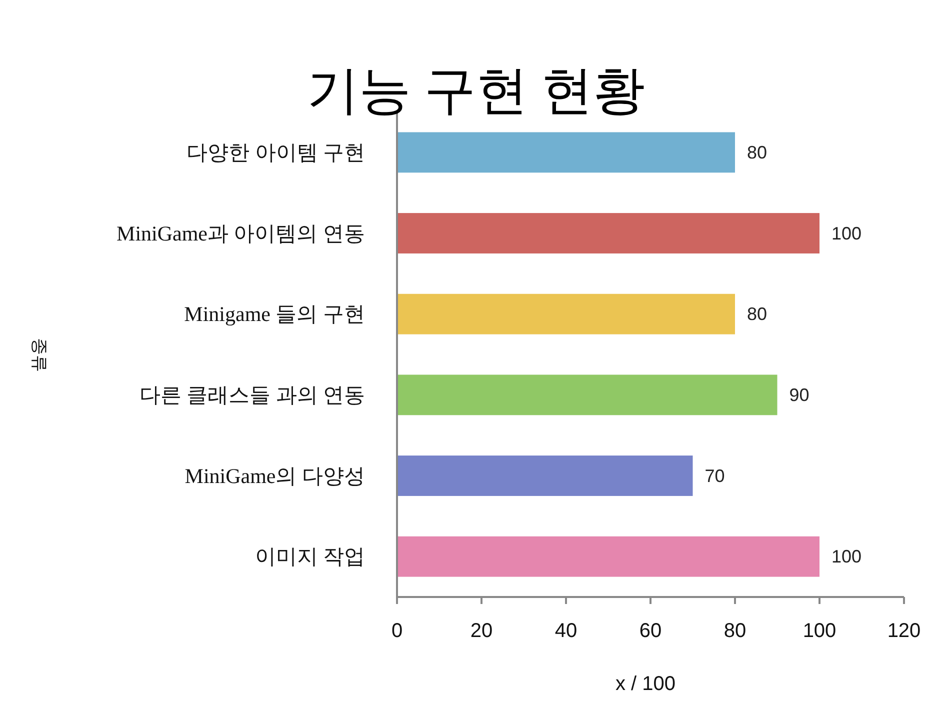  I want to click on y-tick-label: MiniGame과 아이템의 연동, so click(240, 233).